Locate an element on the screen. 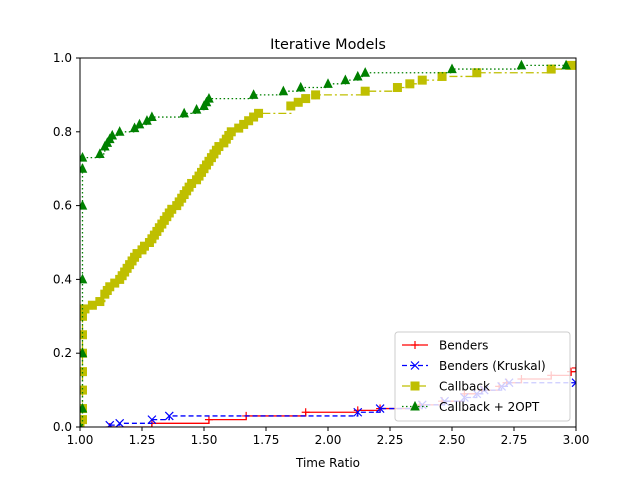 This screenshot has height=480, width=640. x-tick-label-0: 1.00 is located at coordinates (80, 440).